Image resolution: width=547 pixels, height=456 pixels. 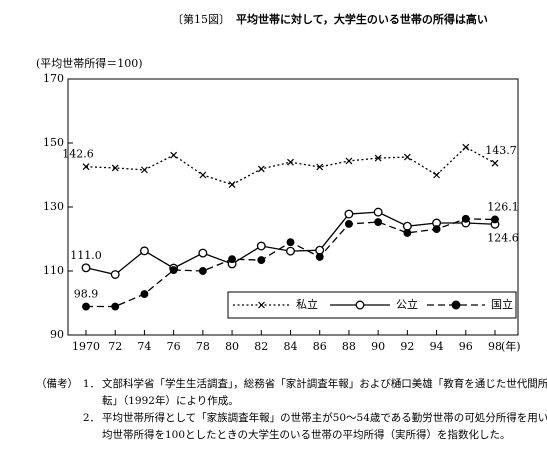 What do you see at coordinates (89, 63) in the screenshot?
I see `y-axis-label: (平均世帯所得＝100)` at bounding box center [89, 63].